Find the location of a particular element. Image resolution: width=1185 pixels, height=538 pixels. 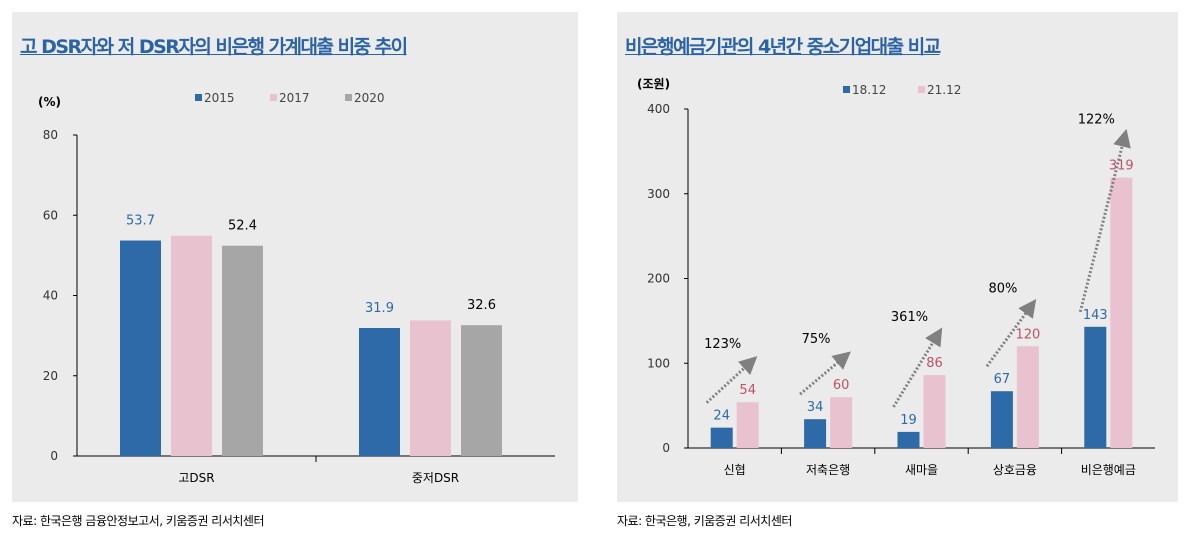

growth-label: 123% is located at coordinates (722, 344).